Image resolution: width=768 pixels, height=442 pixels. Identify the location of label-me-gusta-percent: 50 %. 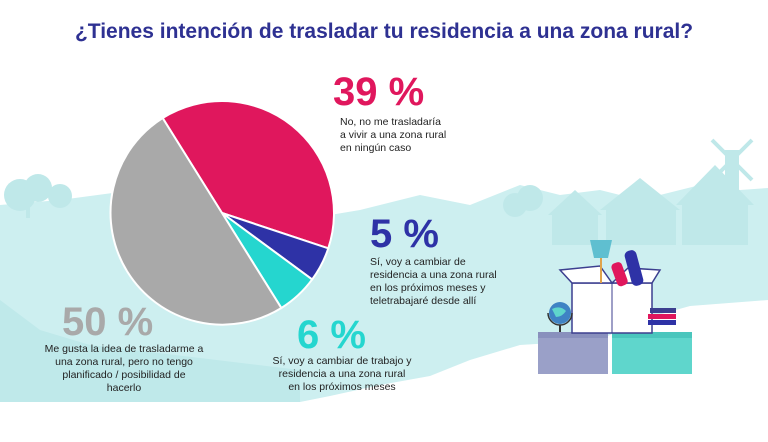
(108, 322).